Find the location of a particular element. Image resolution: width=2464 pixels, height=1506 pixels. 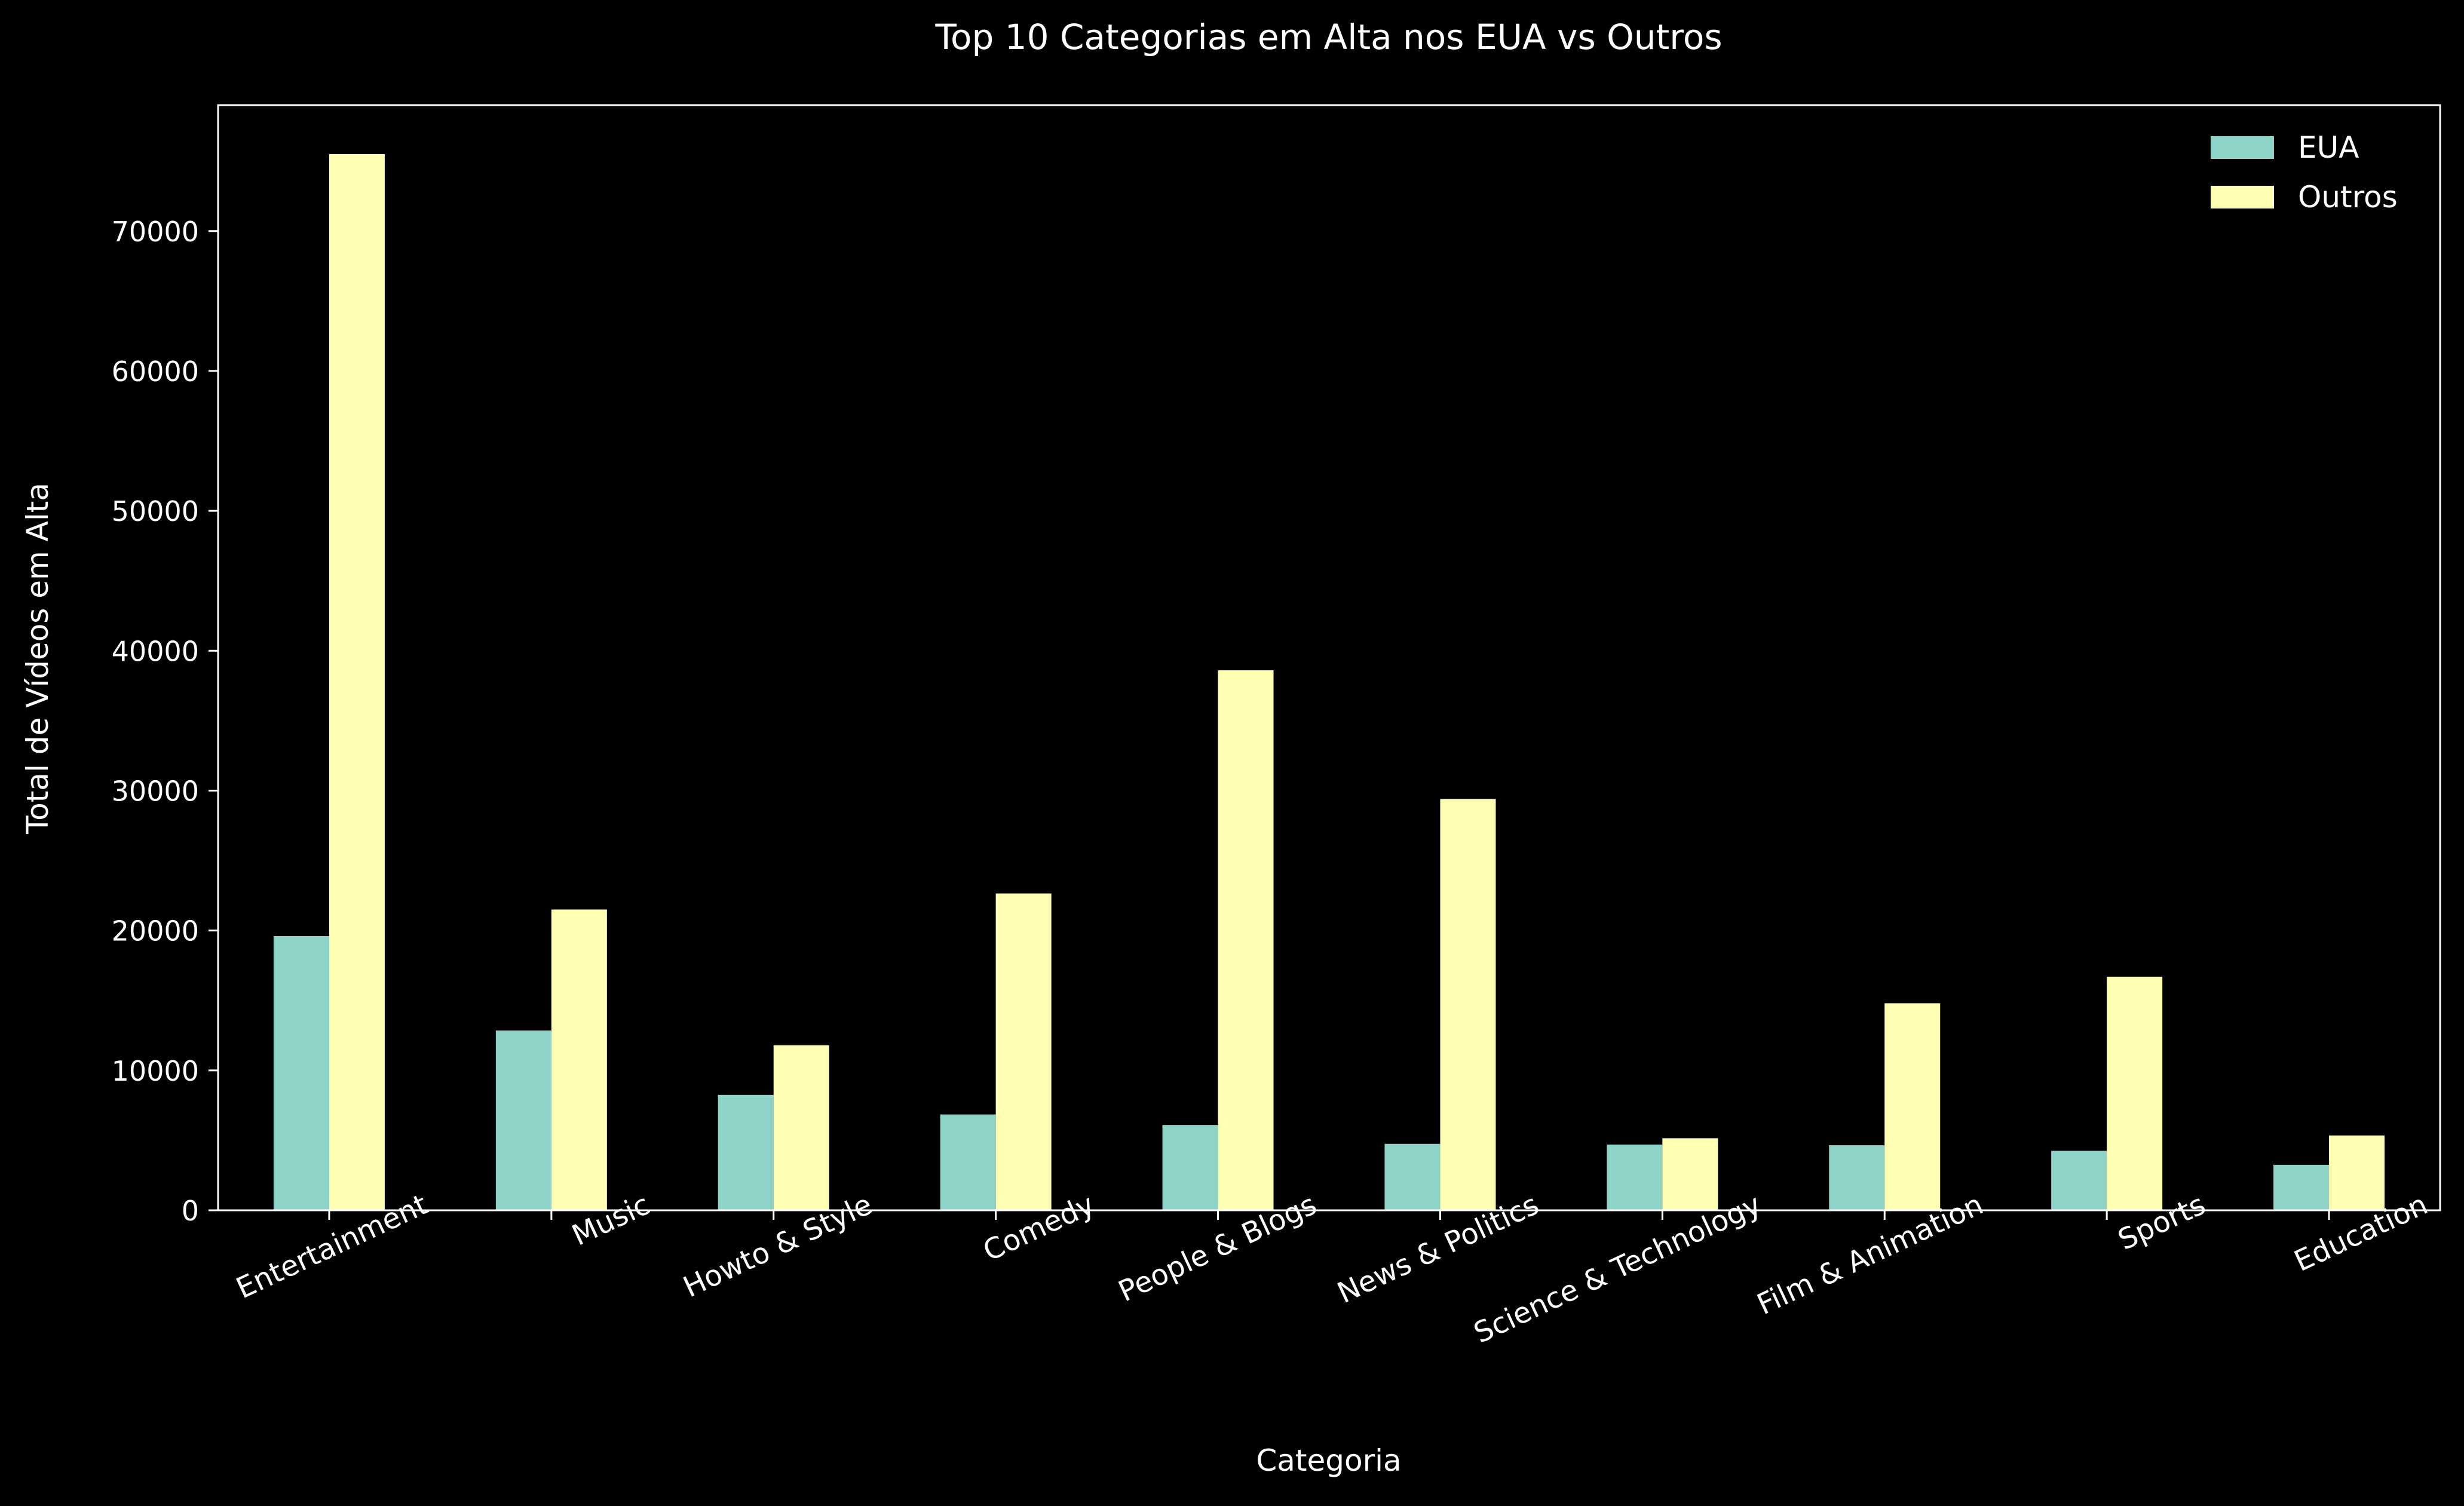

y-tick-label: 30000 is located at coordinates (155, 791).